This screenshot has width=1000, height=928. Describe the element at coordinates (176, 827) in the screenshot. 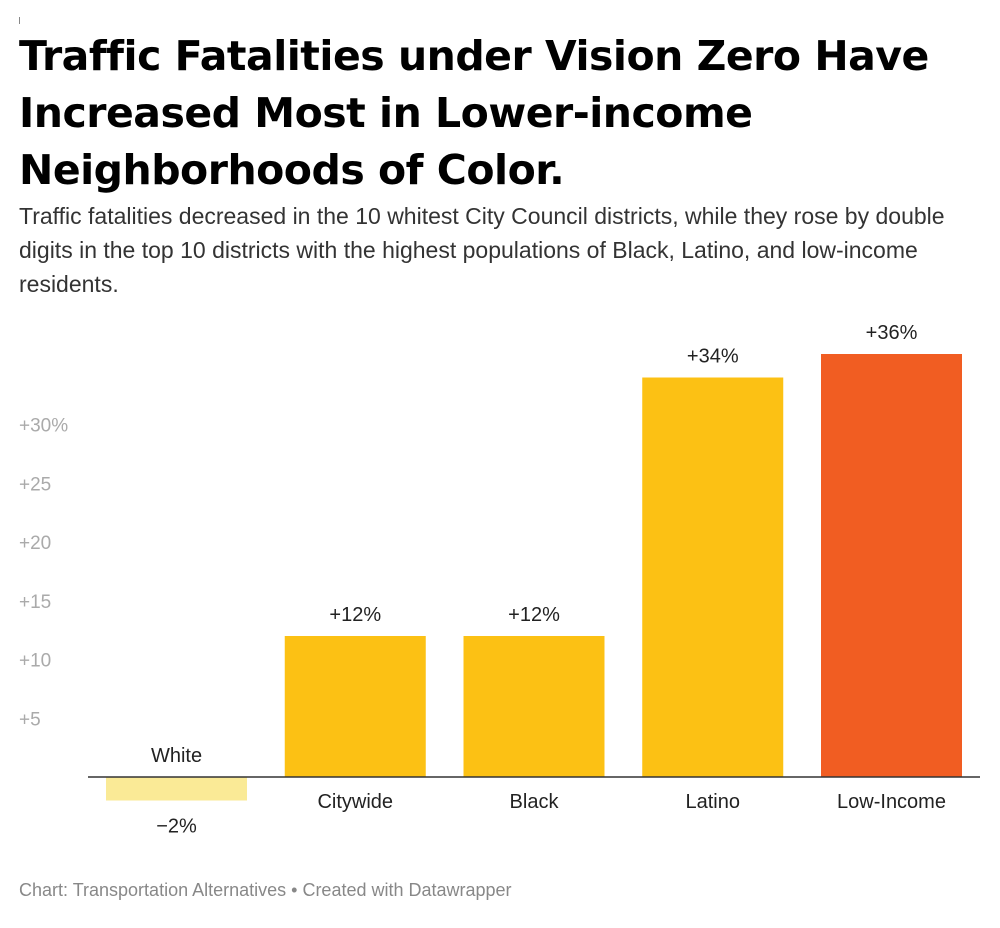

I see `value-label: −2%` at that location.